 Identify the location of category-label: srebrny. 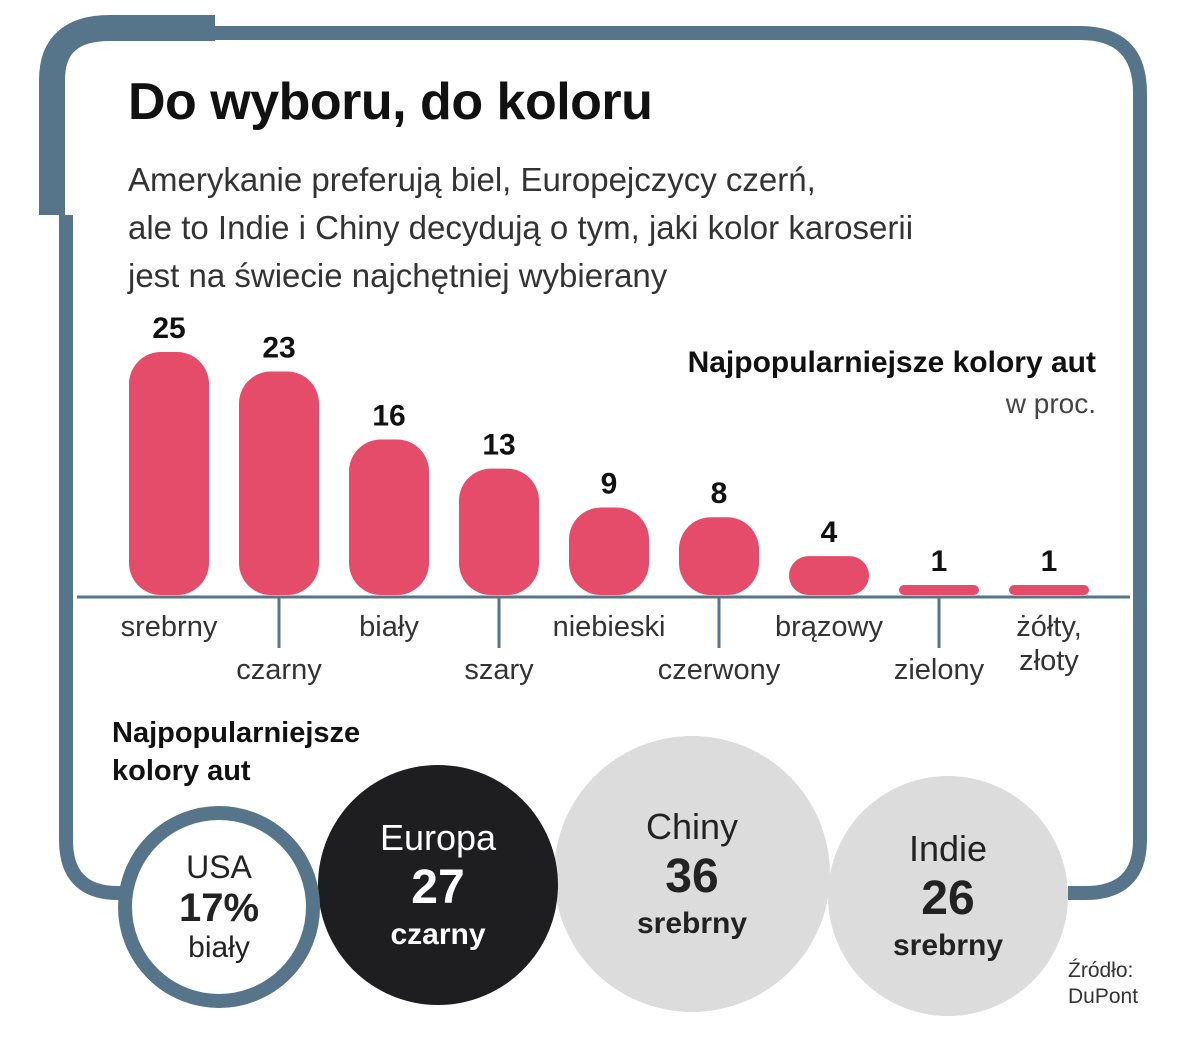
(169, 627).